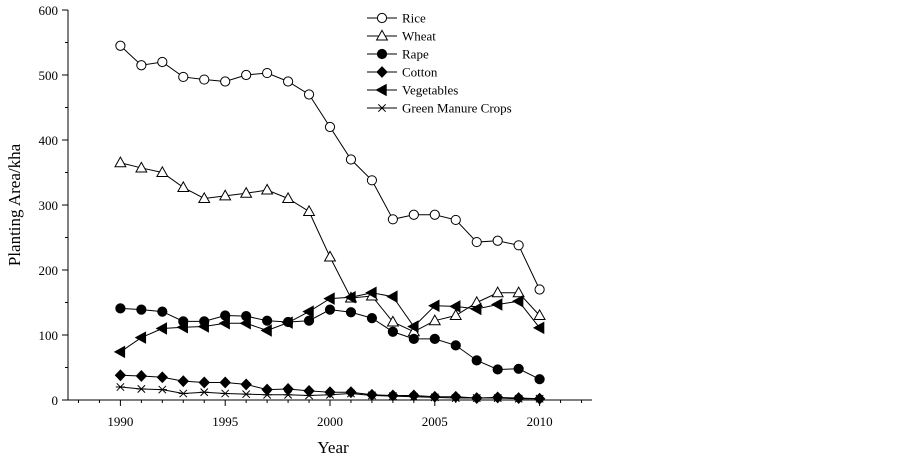 This screenshot has width=902, height=457. What do you see at coordinates (398, 54) in the screenshot?
I see `legend-item-rape: Rape` at bounding box center [398, 54].